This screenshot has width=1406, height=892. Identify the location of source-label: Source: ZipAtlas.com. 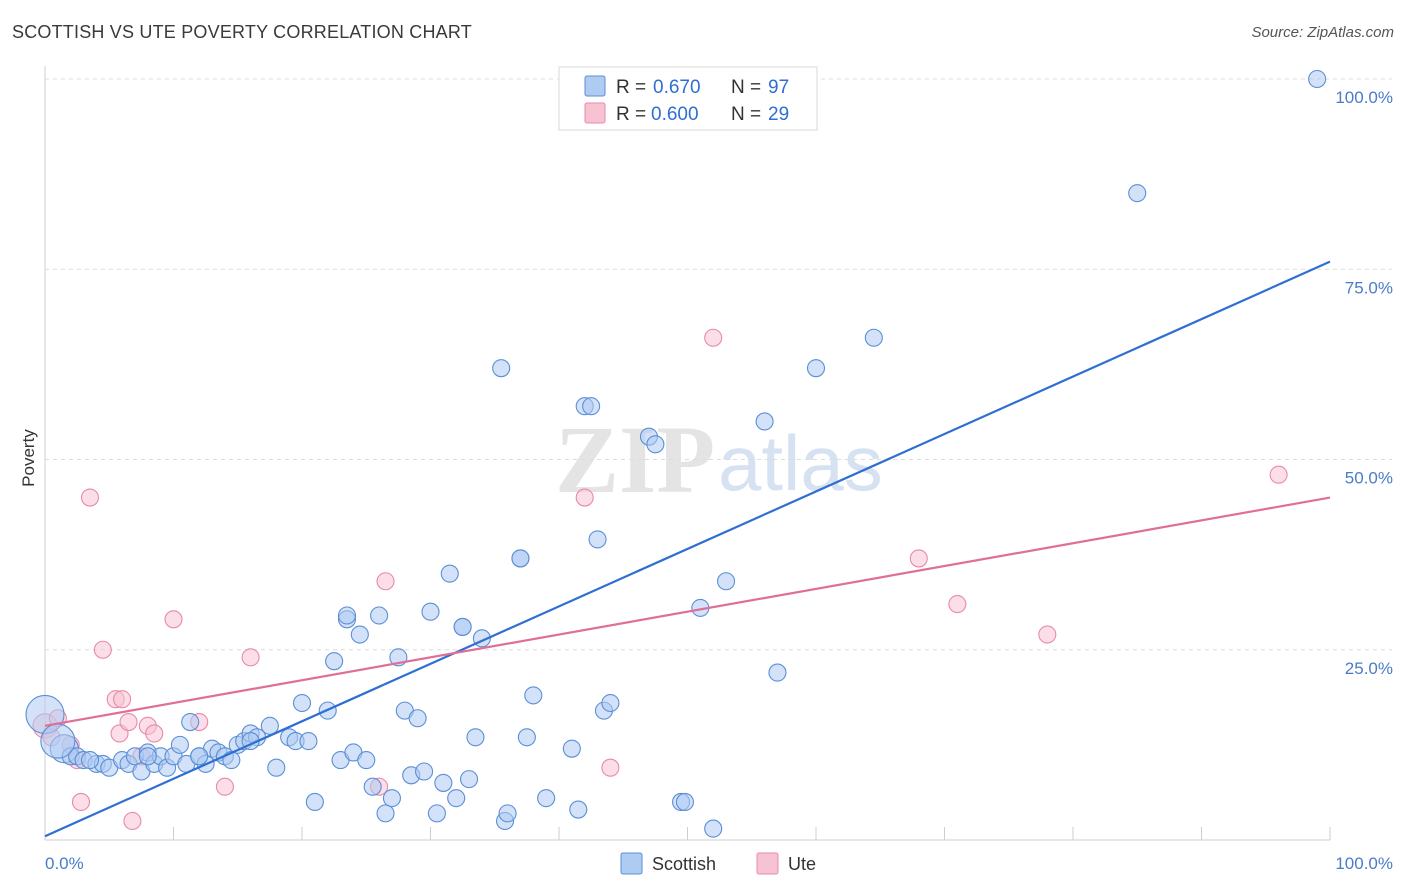
(1322, 32).